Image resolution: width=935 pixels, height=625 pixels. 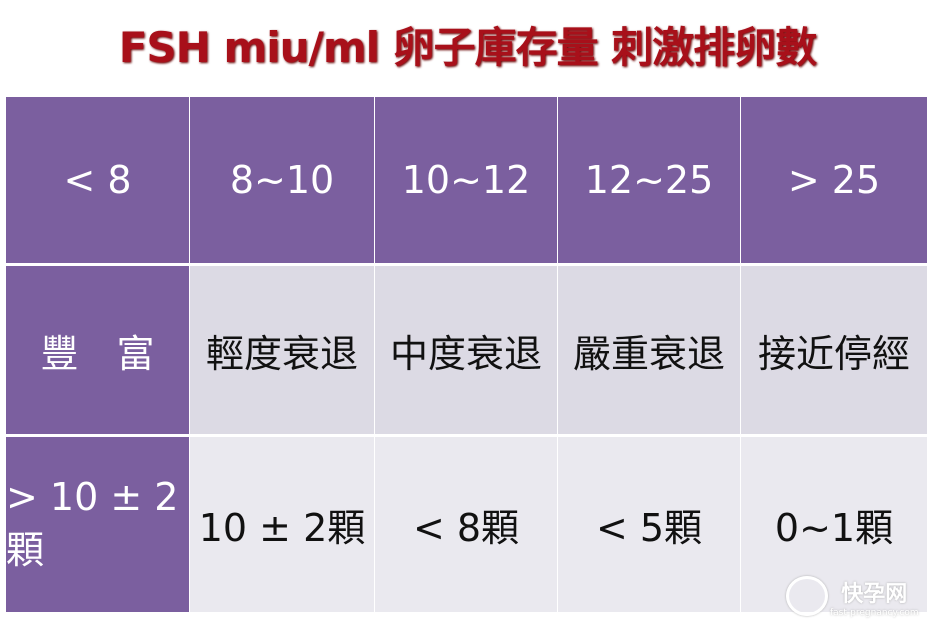 What do you see at coordinates (834, 350) in the screenshot?
I see `reserve-cell: 接近停經` at bounding box center [834, 350].